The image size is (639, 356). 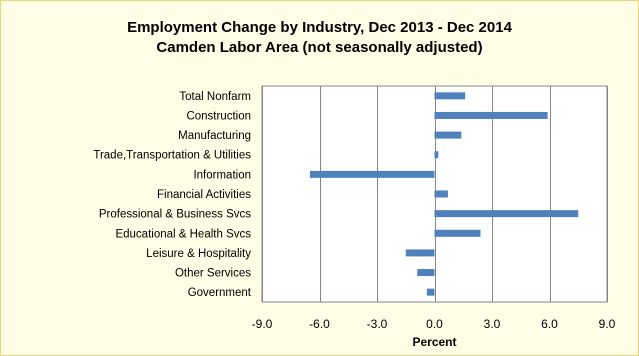 I want to click on tick-labels: -9.0 -6.0 -3.0 0.0 3.0 6.0 9.0, so click(x=434, y=324).